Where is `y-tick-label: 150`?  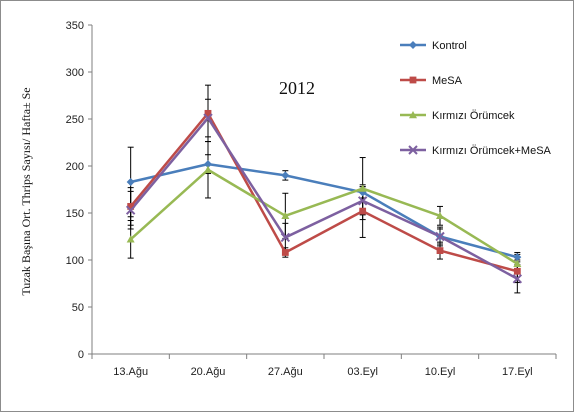
y-tick-label: 150 is located at coordinates (75, 214).